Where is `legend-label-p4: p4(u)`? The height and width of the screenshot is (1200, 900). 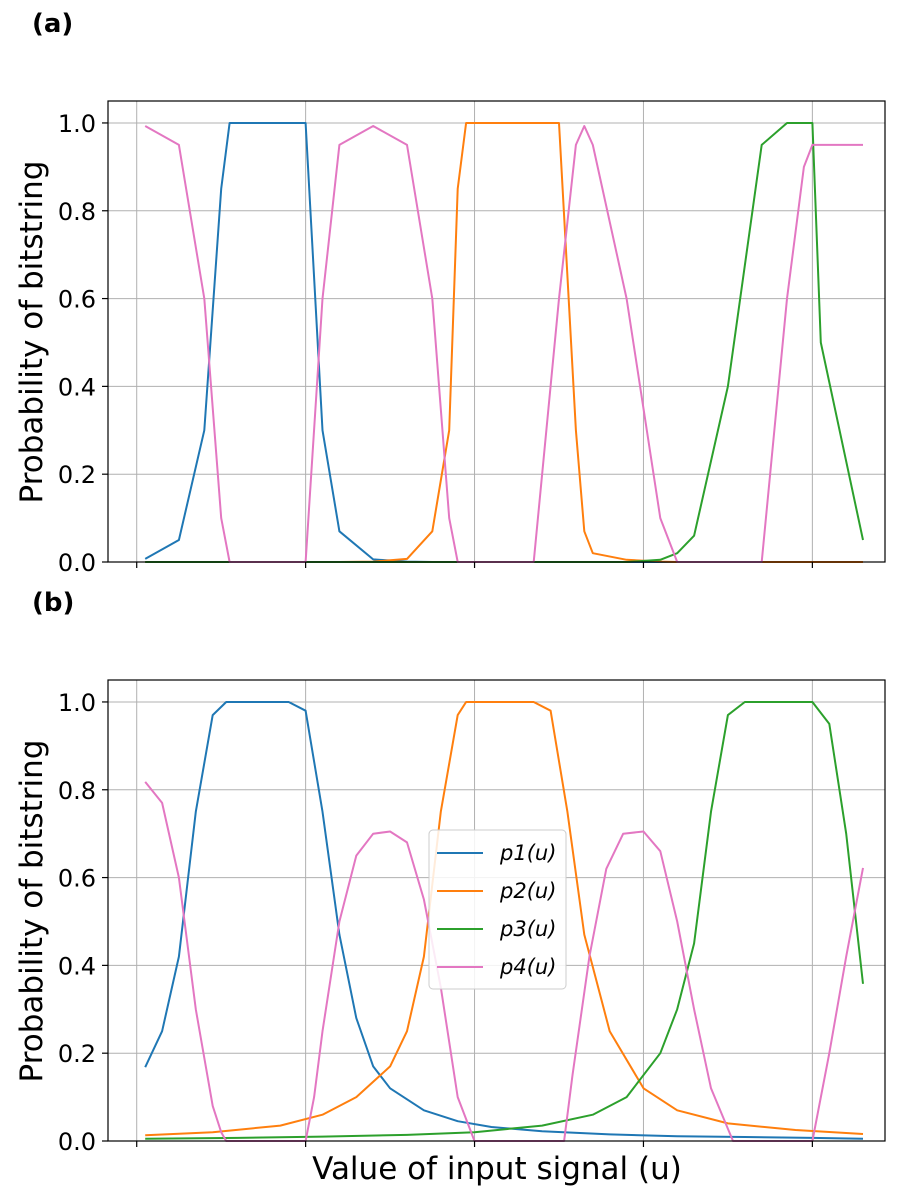
legend-label-p4: p4(u) is located at coordinates (527, 967).